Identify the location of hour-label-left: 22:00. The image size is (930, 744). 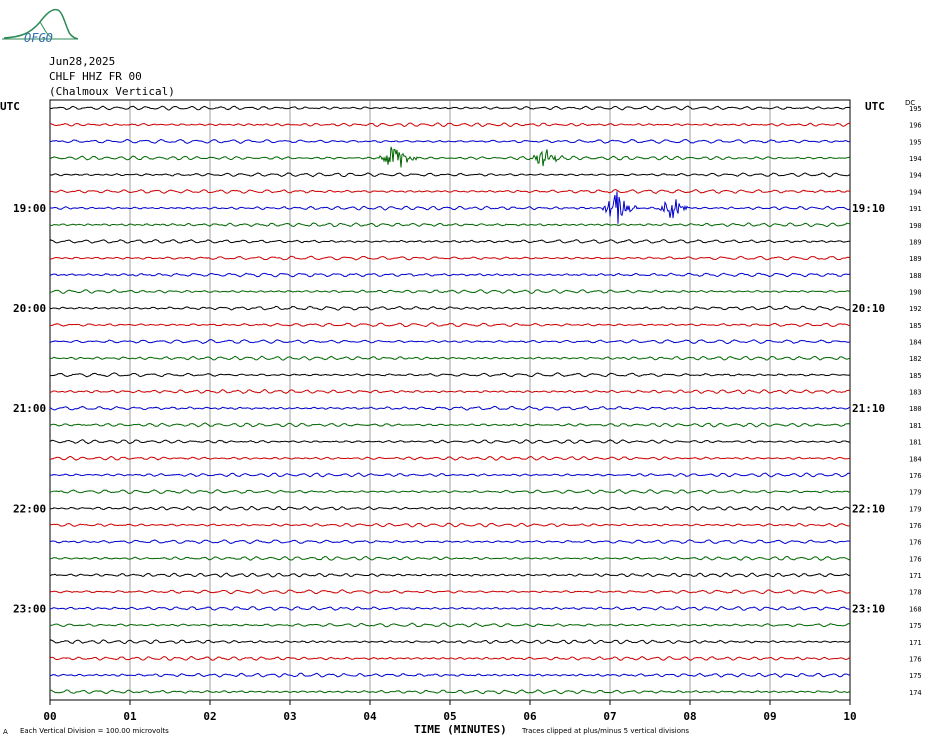
(29, 508).